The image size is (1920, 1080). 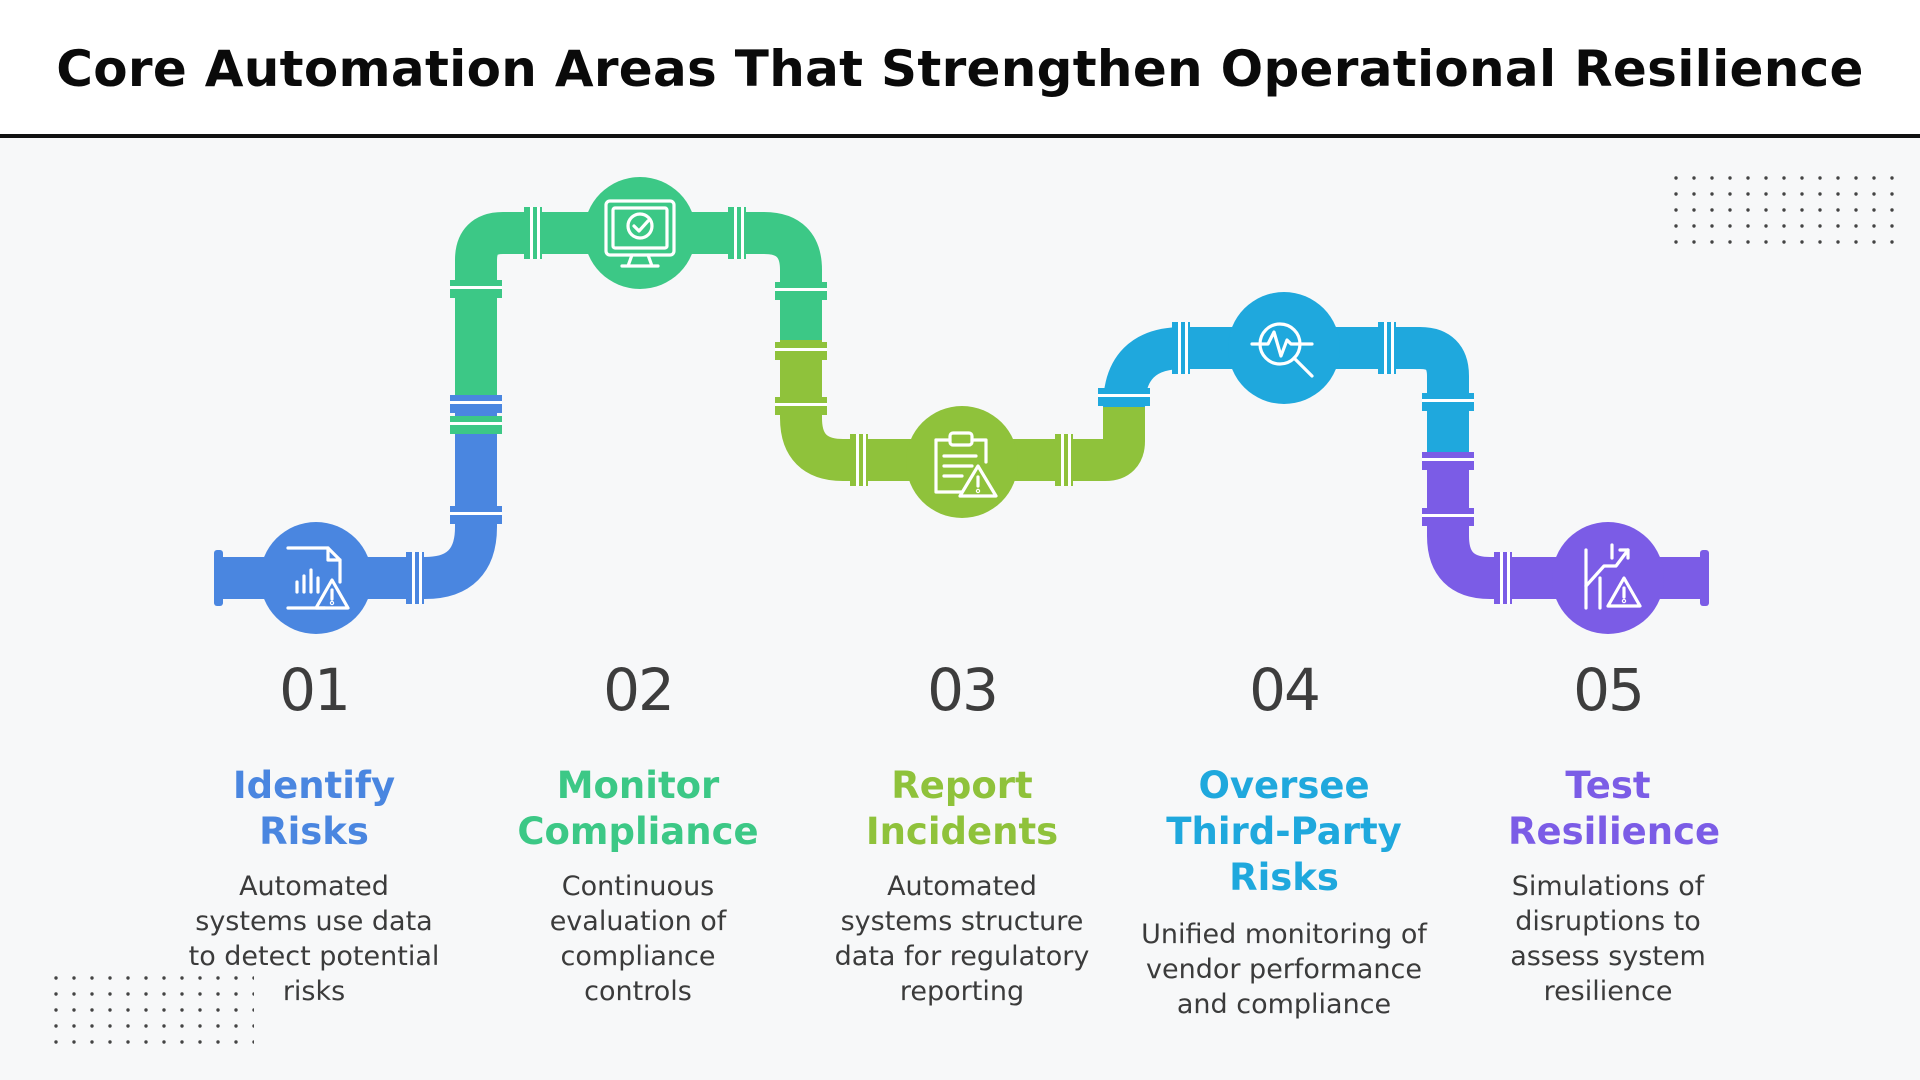 What do you see at coordinates (638, 808) in the screenshot?
I see `step-title: Monitor Compliance` at bounding box center [638, 808].